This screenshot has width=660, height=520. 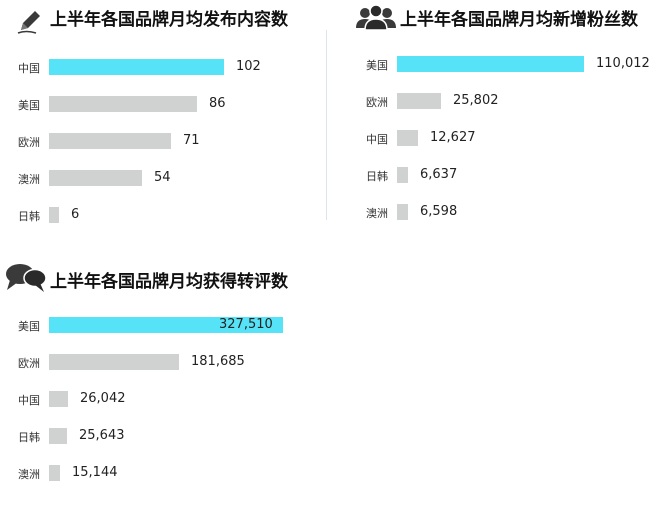 What do you see at coordinates (326, 125) in the screenshot?
I see `panel-divider` at bounding box center [326, 125].